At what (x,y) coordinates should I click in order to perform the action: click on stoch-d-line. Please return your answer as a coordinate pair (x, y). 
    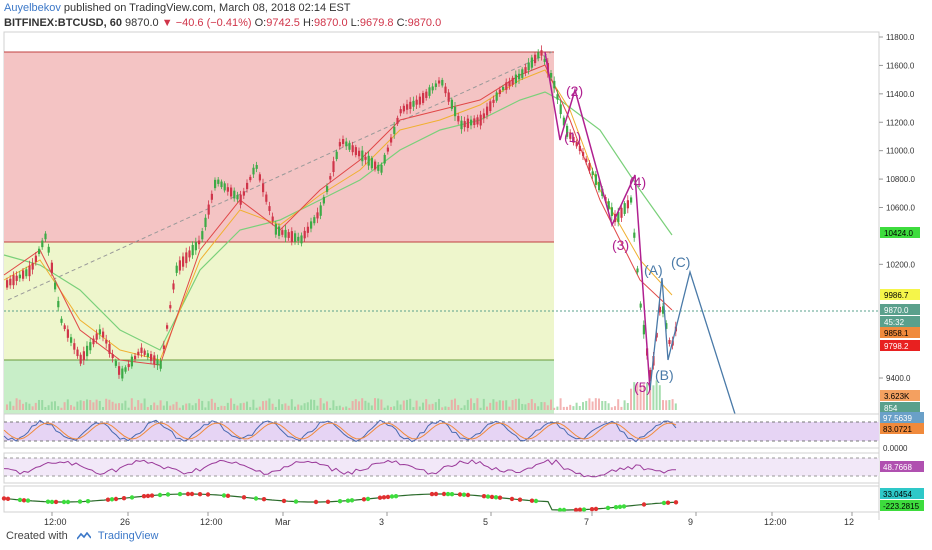
    Looking at the image, I should click on (340, 431).